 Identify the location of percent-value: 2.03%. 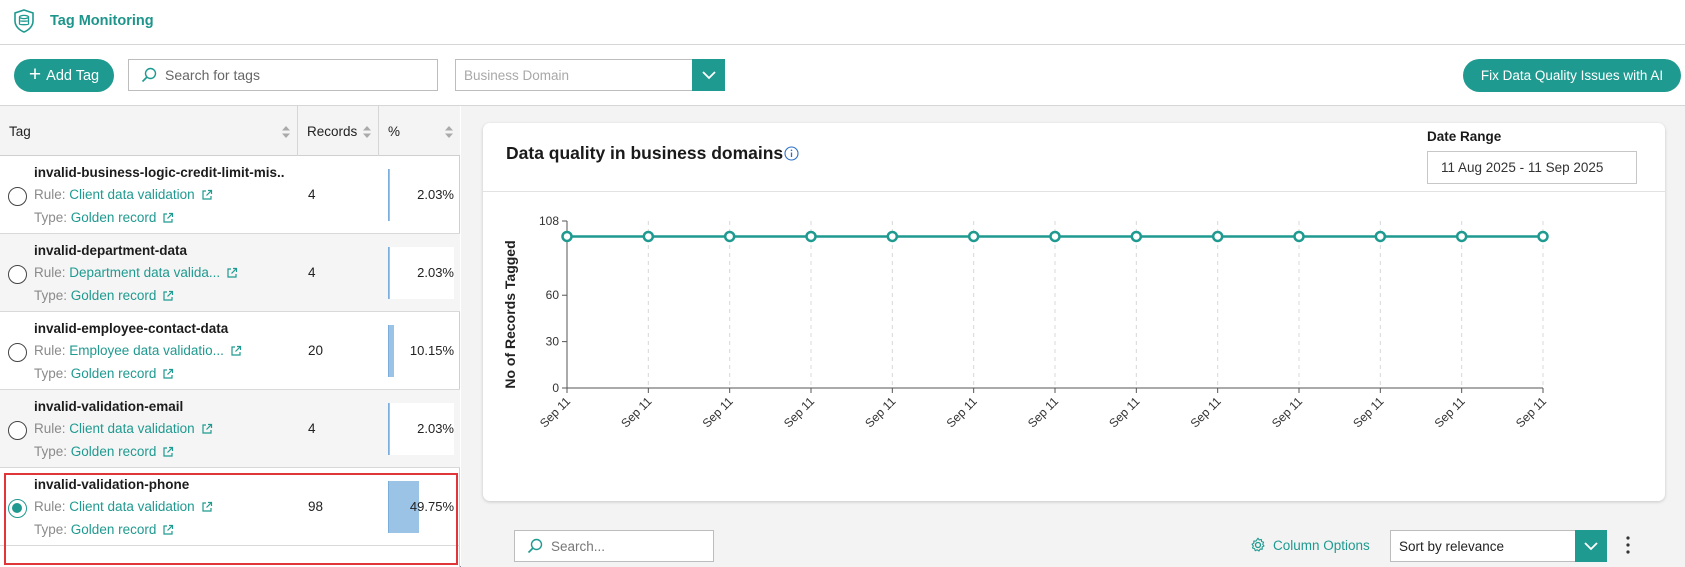
(435, 428).